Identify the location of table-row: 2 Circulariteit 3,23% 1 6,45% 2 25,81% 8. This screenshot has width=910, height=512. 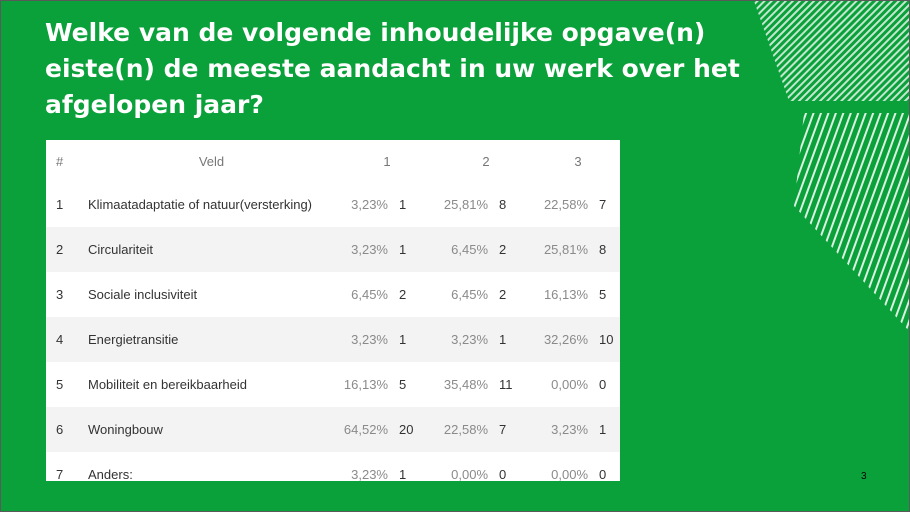
(333, 249).